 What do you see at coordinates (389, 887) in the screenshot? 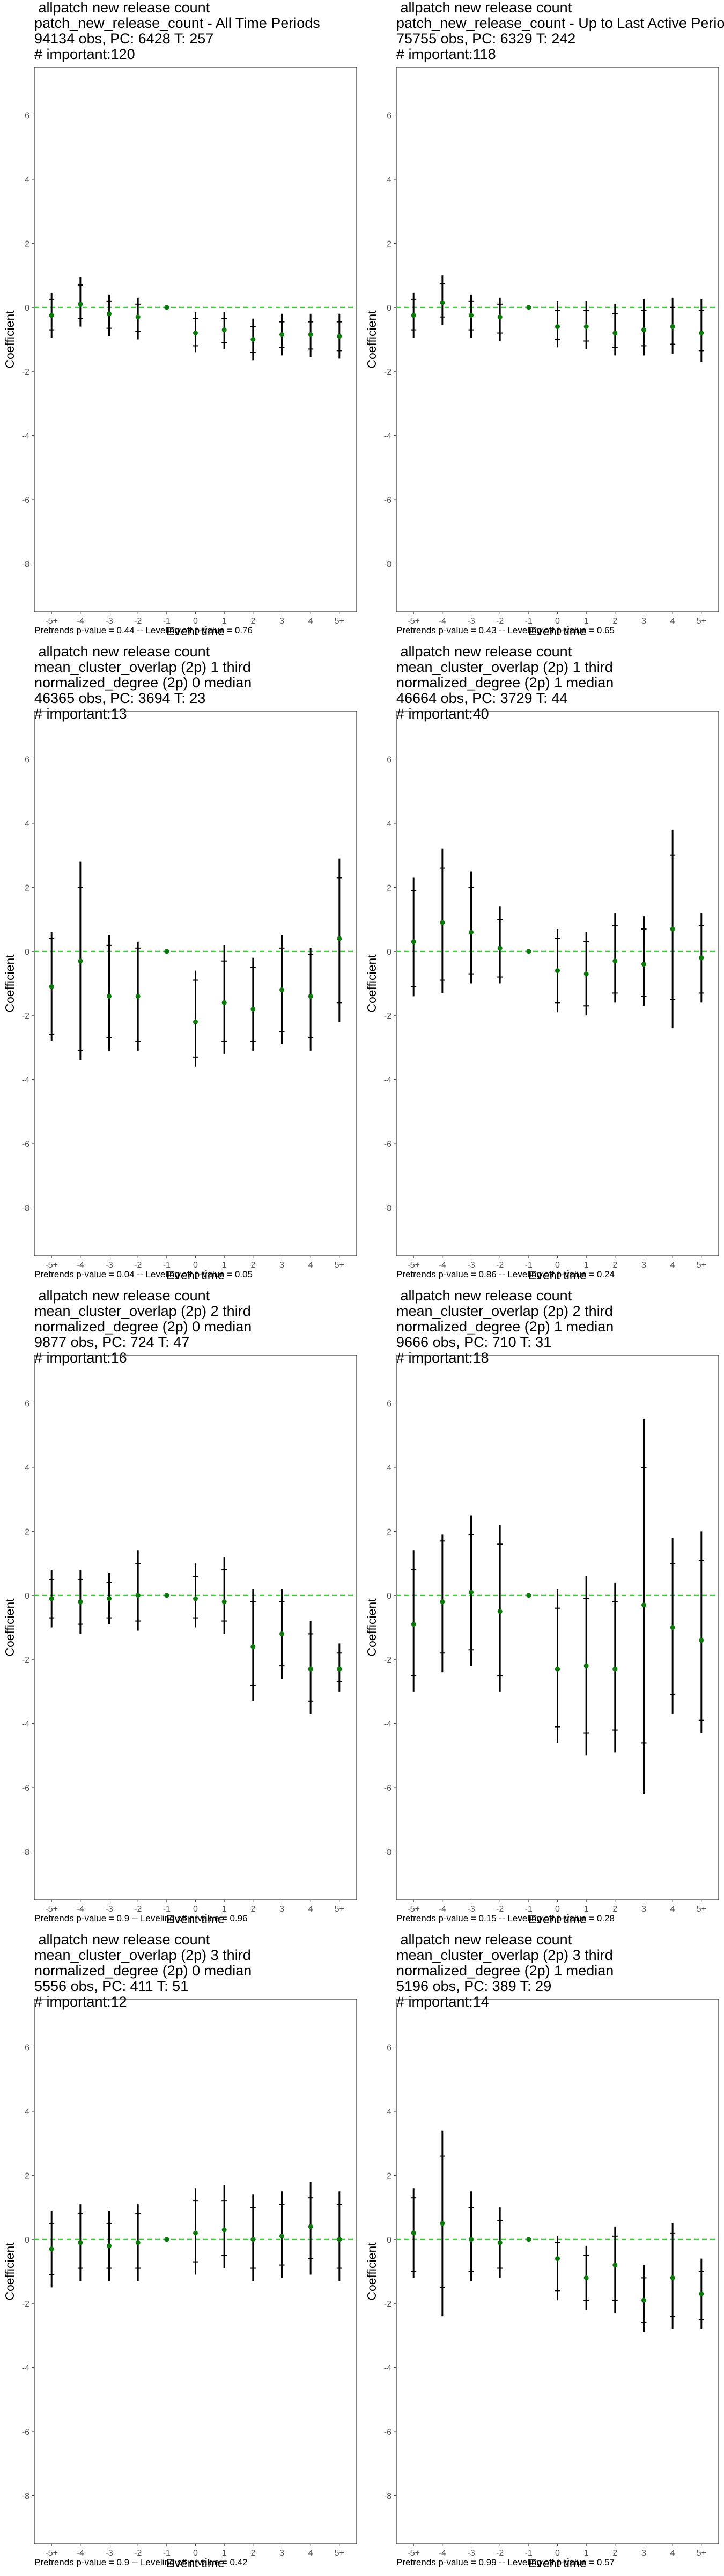
I see `y-tick-label: 2` at bounding box center [389, 887].